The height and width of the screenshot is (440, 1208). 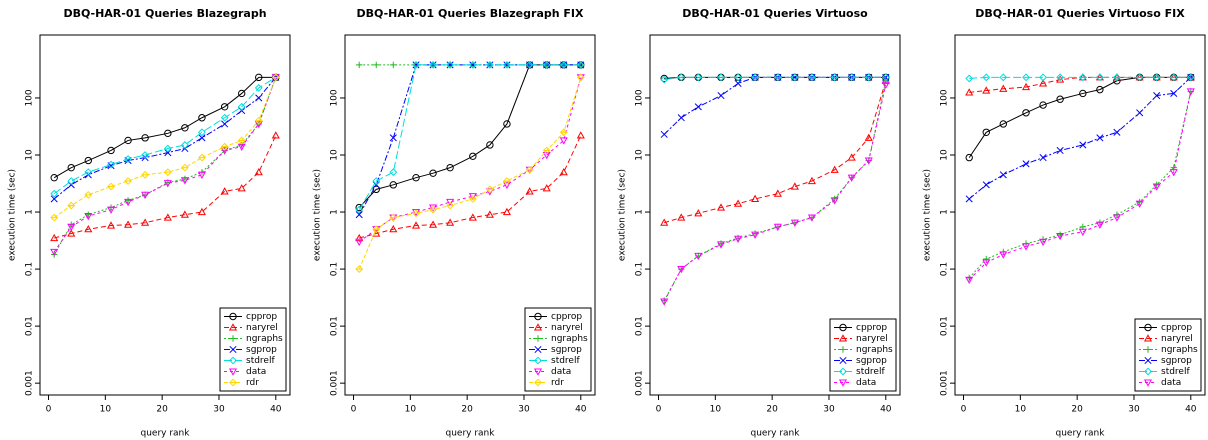 I want to click on legend-label: ngraphs, so click(x=569, y=339).